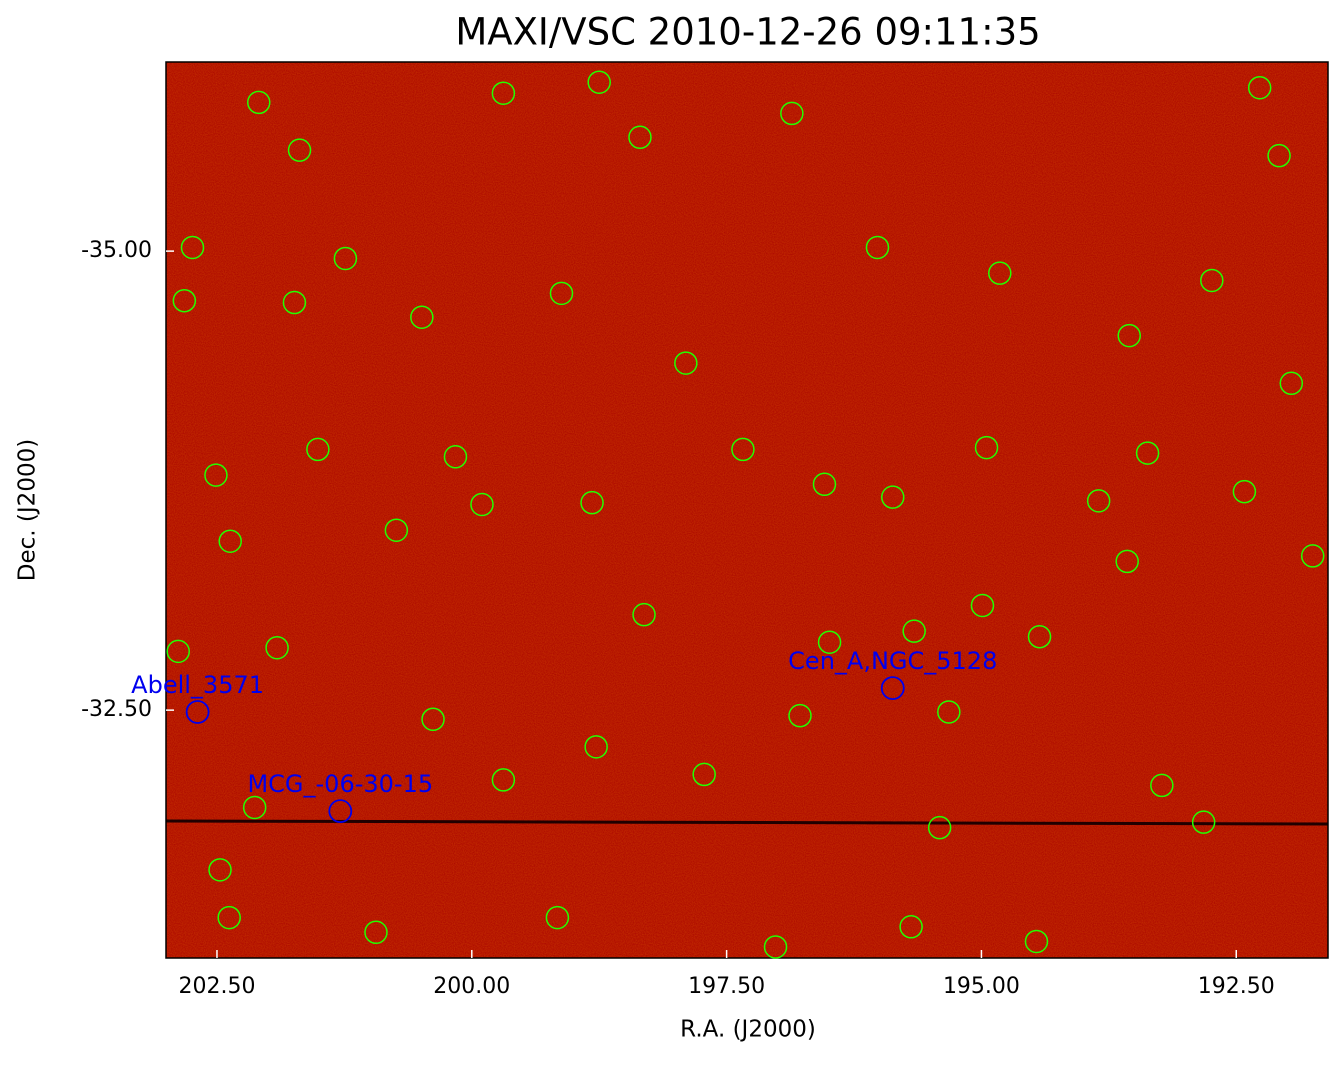 The width and height of the screenshot is (1343, 1065). What do you see at coordinates (726, 986) in the screenshot?
I see `x-tick-label: 197.50` at bounding box center [726, 986].